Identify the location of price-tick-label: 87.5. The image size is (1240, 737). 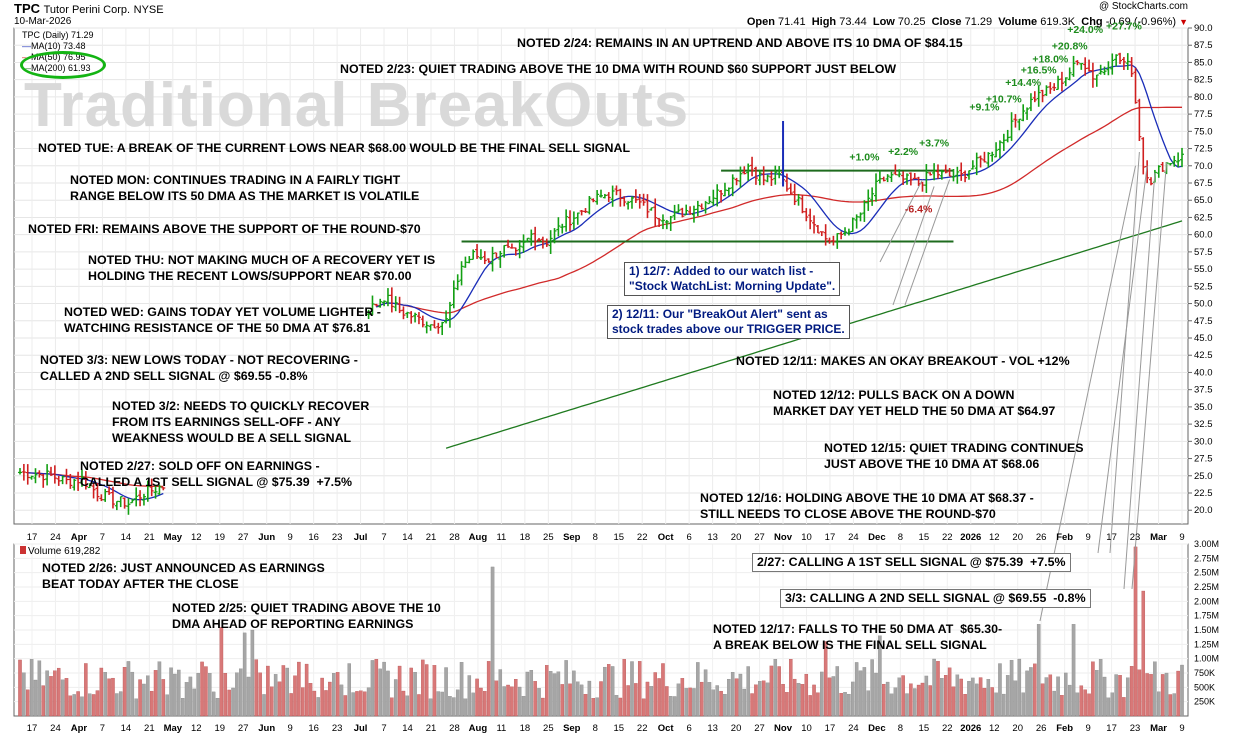
(1203, 45).